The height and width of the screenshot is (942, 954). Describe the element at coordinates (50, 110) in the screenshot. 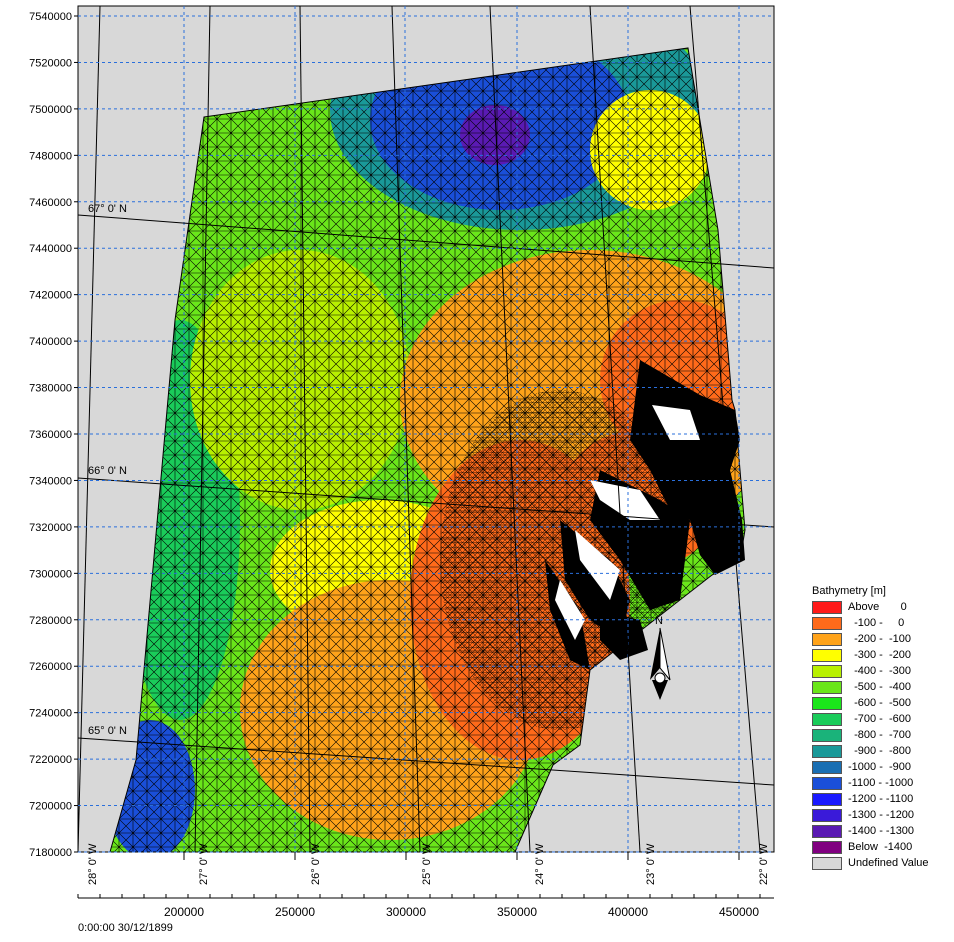

I see `y-tick-label: 7500000` at that location.